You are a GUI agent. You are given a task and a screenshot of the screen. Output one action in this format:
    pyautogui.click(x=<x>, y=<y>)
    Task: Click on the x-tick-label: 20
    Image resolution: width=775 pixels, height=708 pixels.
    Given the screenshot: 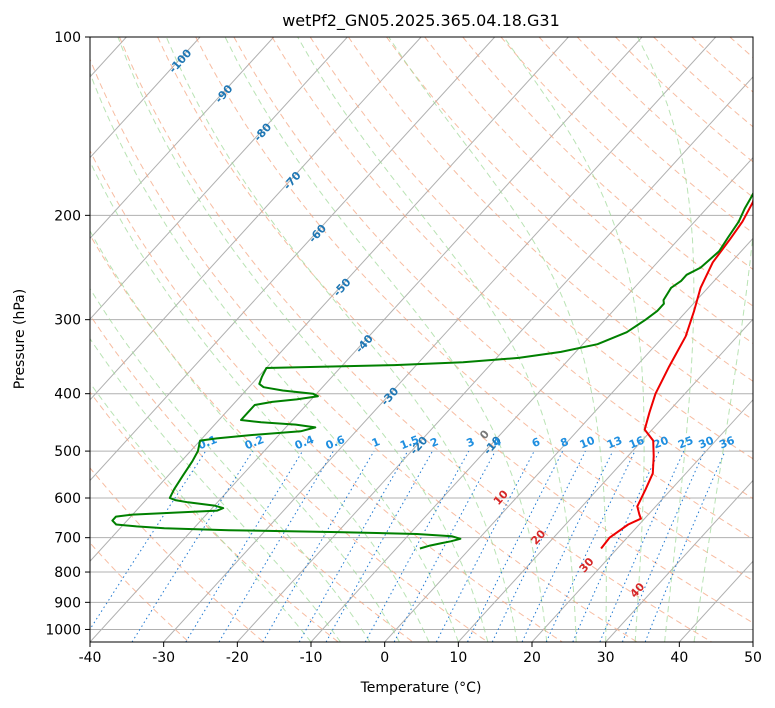 What is the action you would take?
    pyautogui.click(x=532, y=658)
    